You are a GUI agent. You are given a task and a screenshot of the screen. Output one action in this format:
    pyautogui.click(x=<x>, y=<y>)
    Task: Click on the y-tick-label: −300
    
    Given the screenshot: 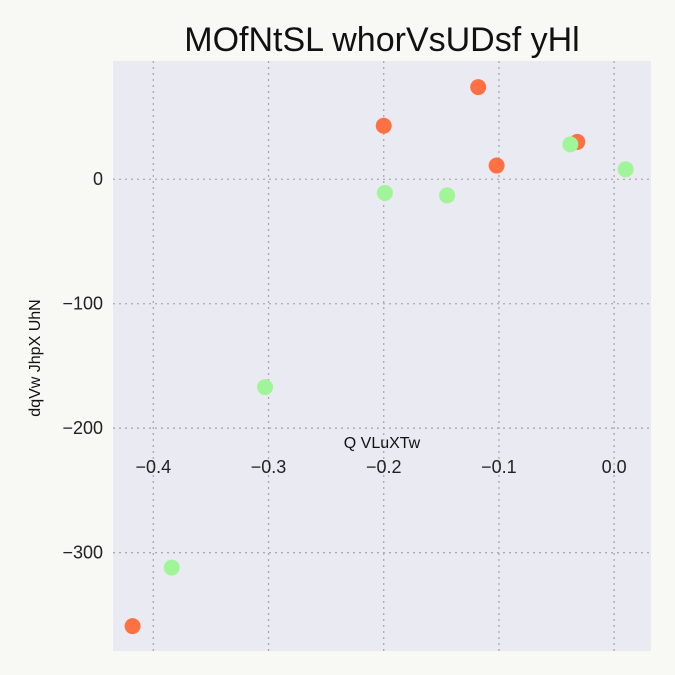 What is the action you would take?
    pyautogui.click(x=82, y=553)
    